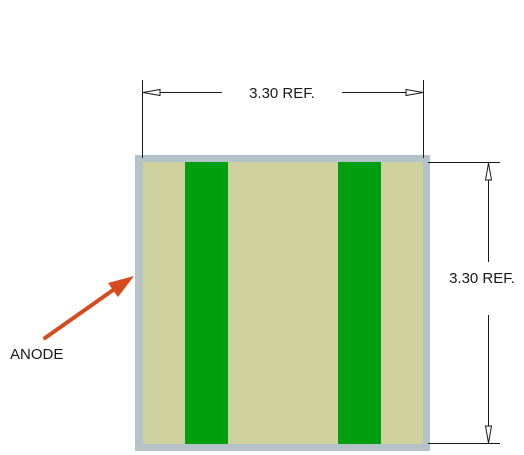  I want to click on height-arrowhead-bottom, so click(488, 434).